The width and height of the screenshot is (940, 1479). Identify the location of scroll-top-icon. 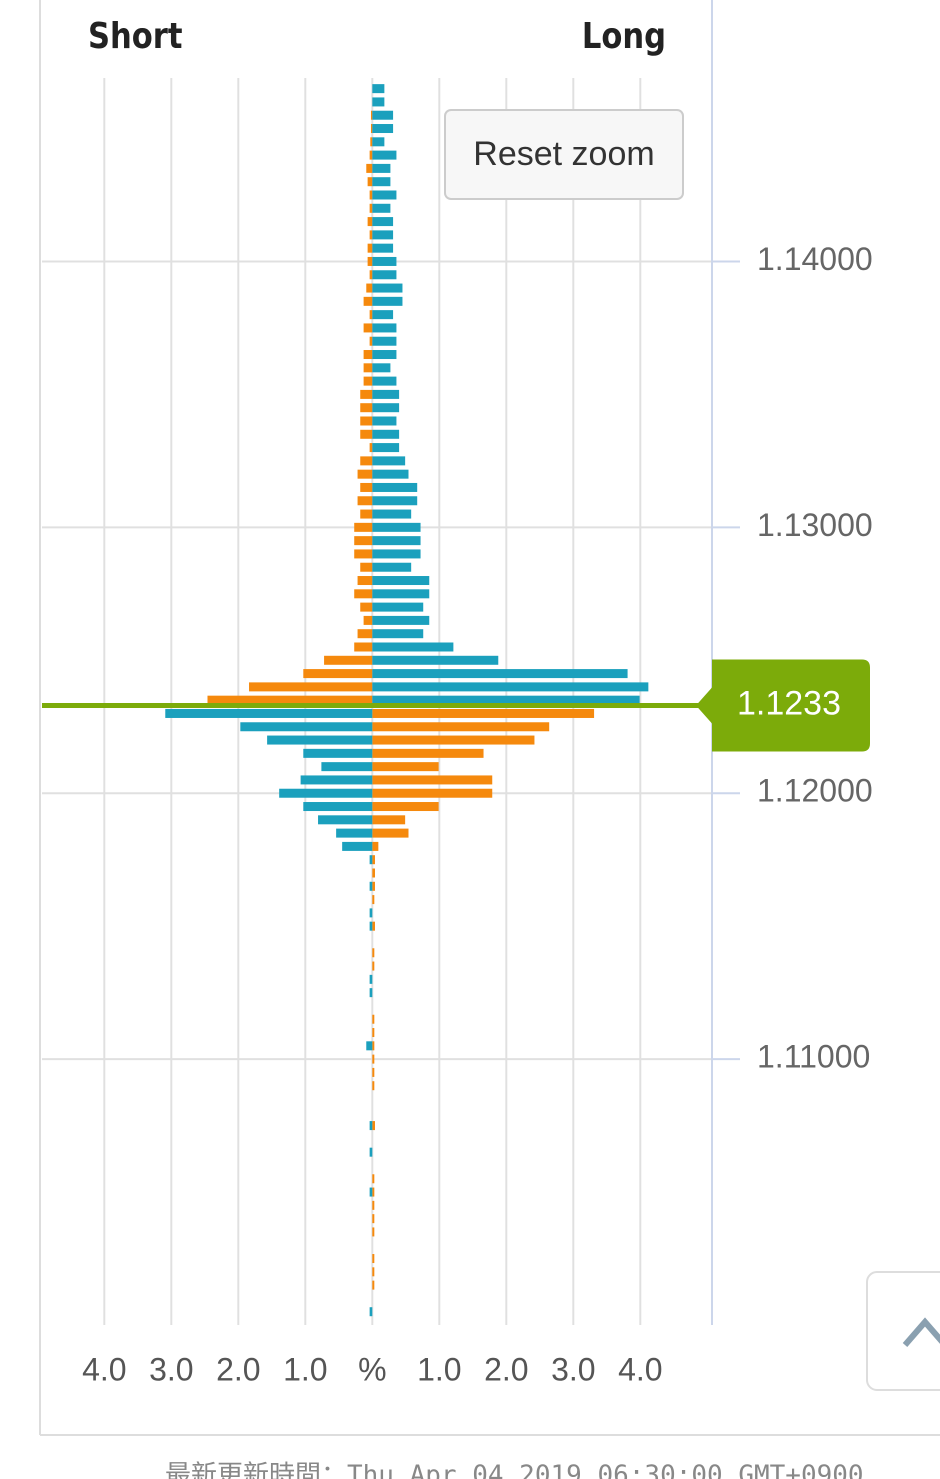
(921, 1332).